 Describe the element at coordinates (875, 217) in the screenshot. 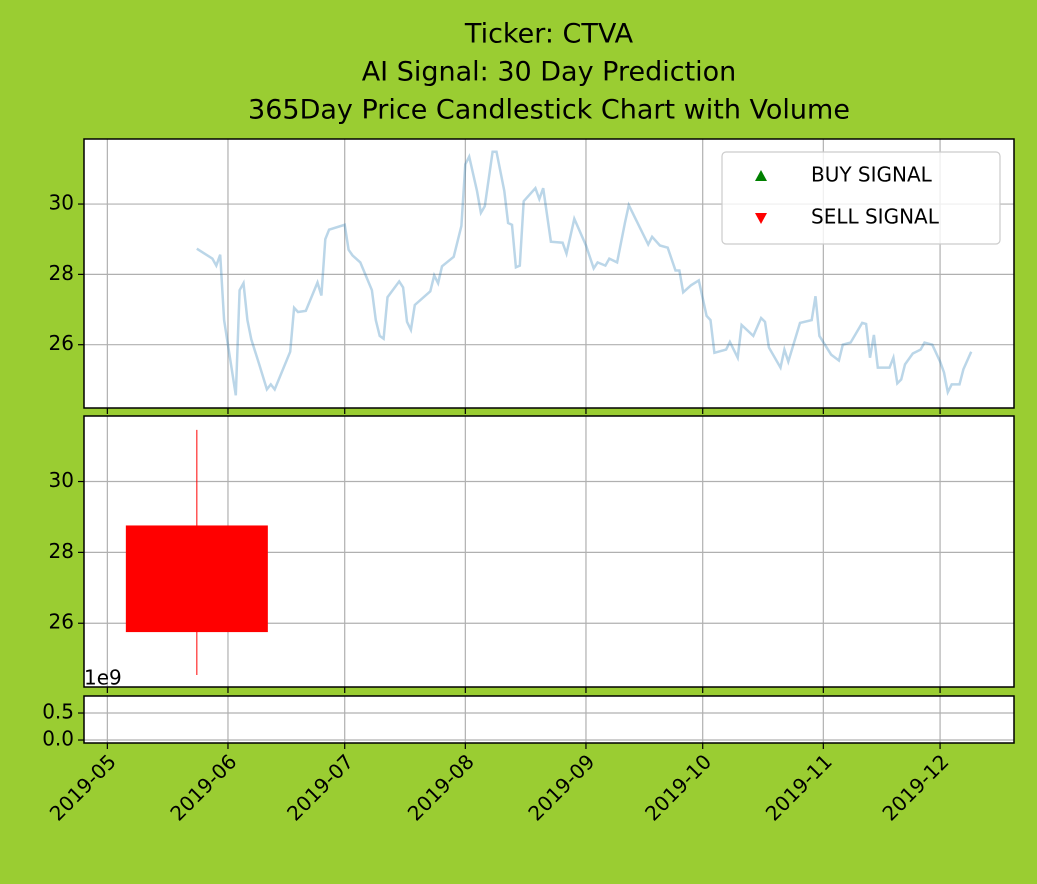

I see `legend-label: SELL SIGNAL` at that location.